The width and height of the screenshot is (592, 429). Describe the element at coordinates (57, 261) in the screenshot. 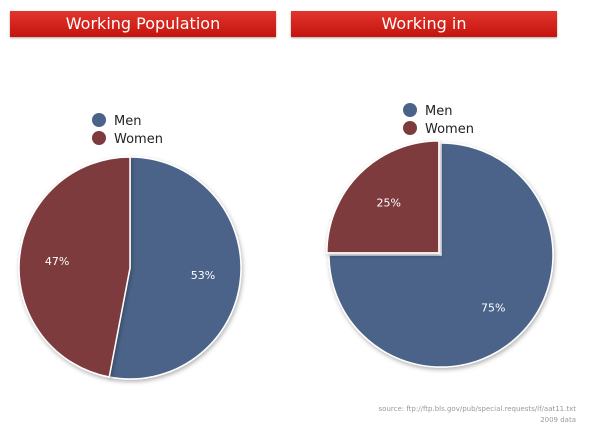

I see `slice-label-women: 47%` at that location.